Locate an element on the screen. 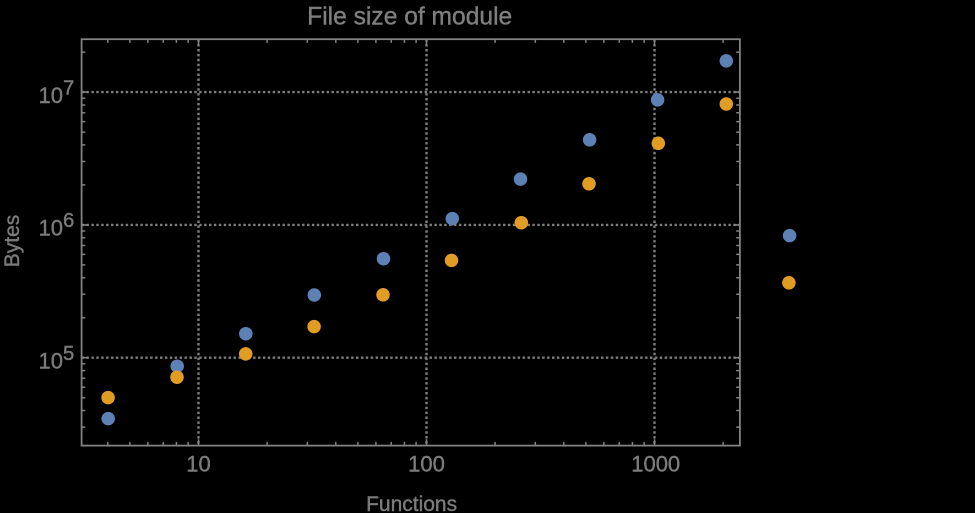 The height and width of the screenshot is (513, 975). svg-text: 5 is located at coordinates (68, 354).